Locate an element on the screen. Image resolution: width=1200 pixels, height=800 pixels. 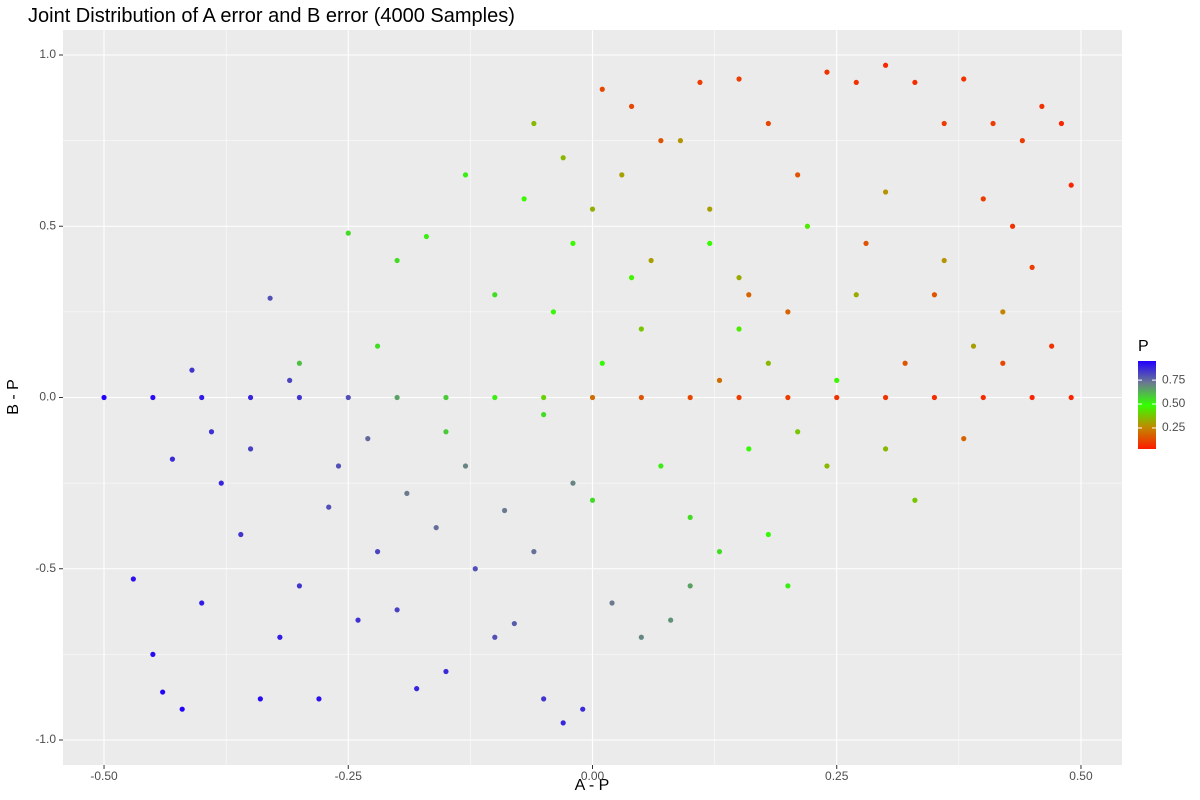
x-tick-label: 0.00 is located at coordinates (593, 776).